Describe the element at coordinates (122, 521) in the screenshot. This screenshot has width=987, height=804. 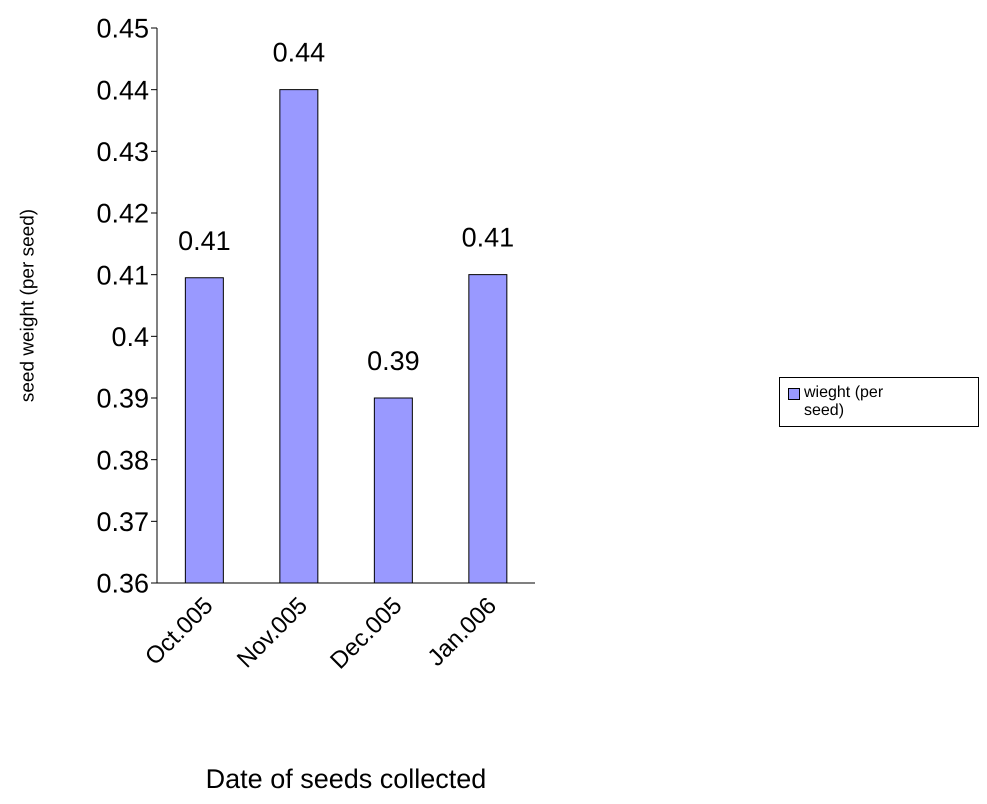
I see `y-tick-label: 0.37` at that location.